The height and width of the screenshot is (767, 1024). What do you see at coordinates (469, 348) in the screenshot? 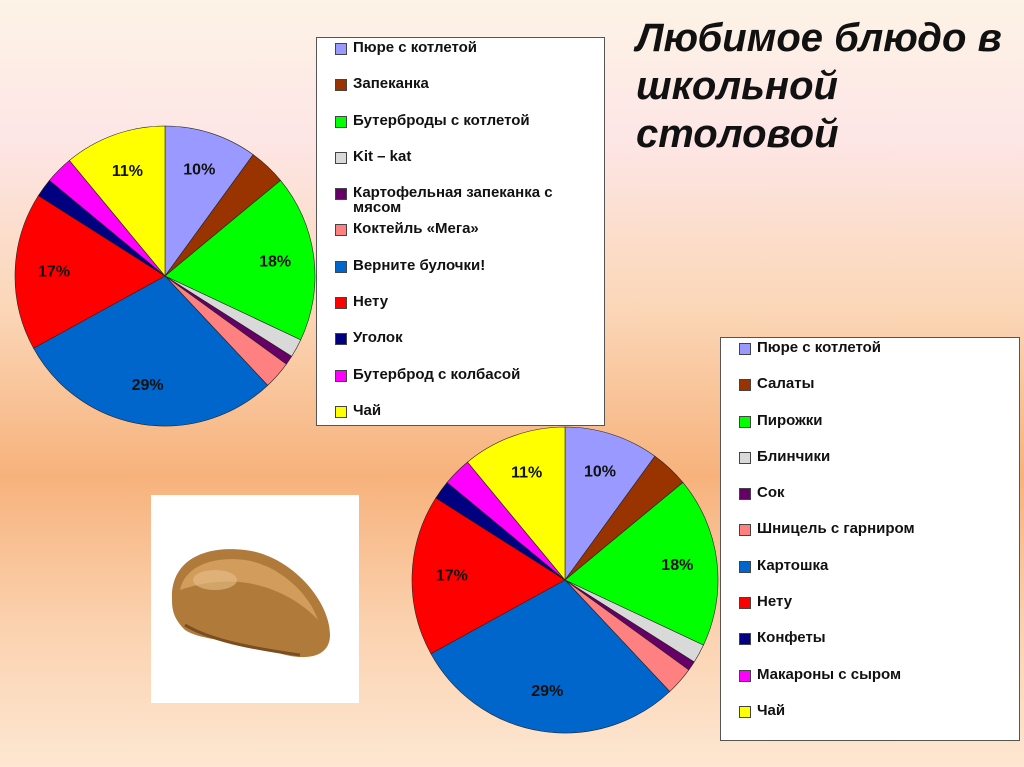
I see `legend-item: Уголок` at bounding box center [469, 348].